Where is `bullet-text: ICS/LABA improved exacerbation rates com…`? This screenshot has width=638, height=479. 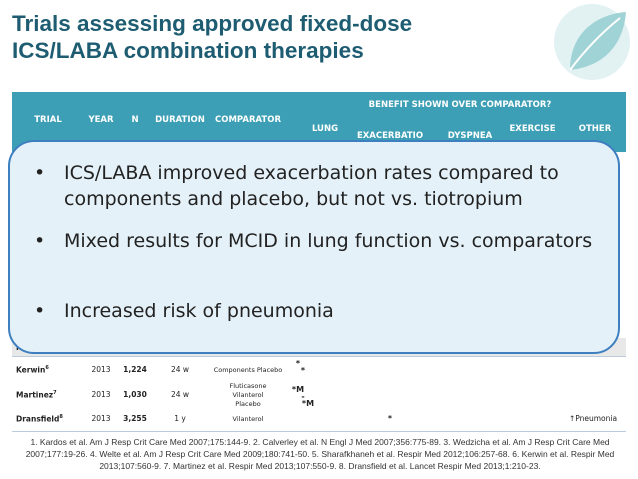 bullet-text: ICS/LABA improved exacerbation rates com… is located at coordinates (311, 186).